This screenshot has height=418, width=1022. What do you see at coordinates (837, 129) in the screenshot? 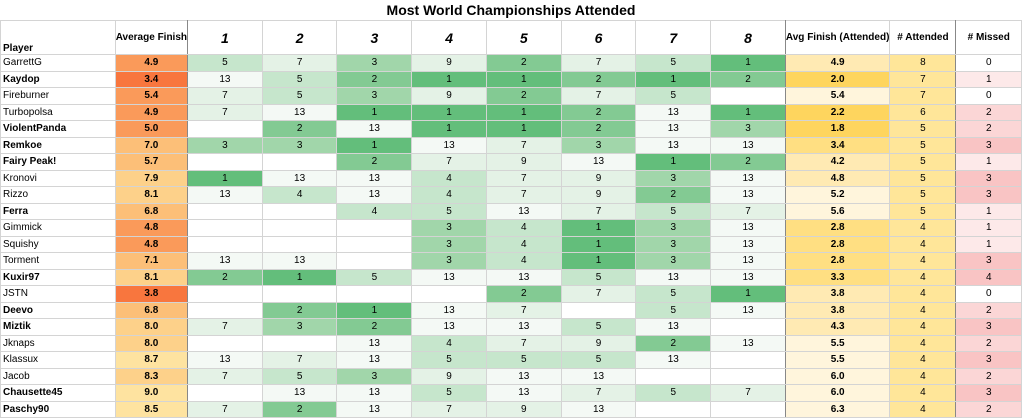
I see `avg-finish-attended-cell: 1.8` at bounding box center [837, 129].